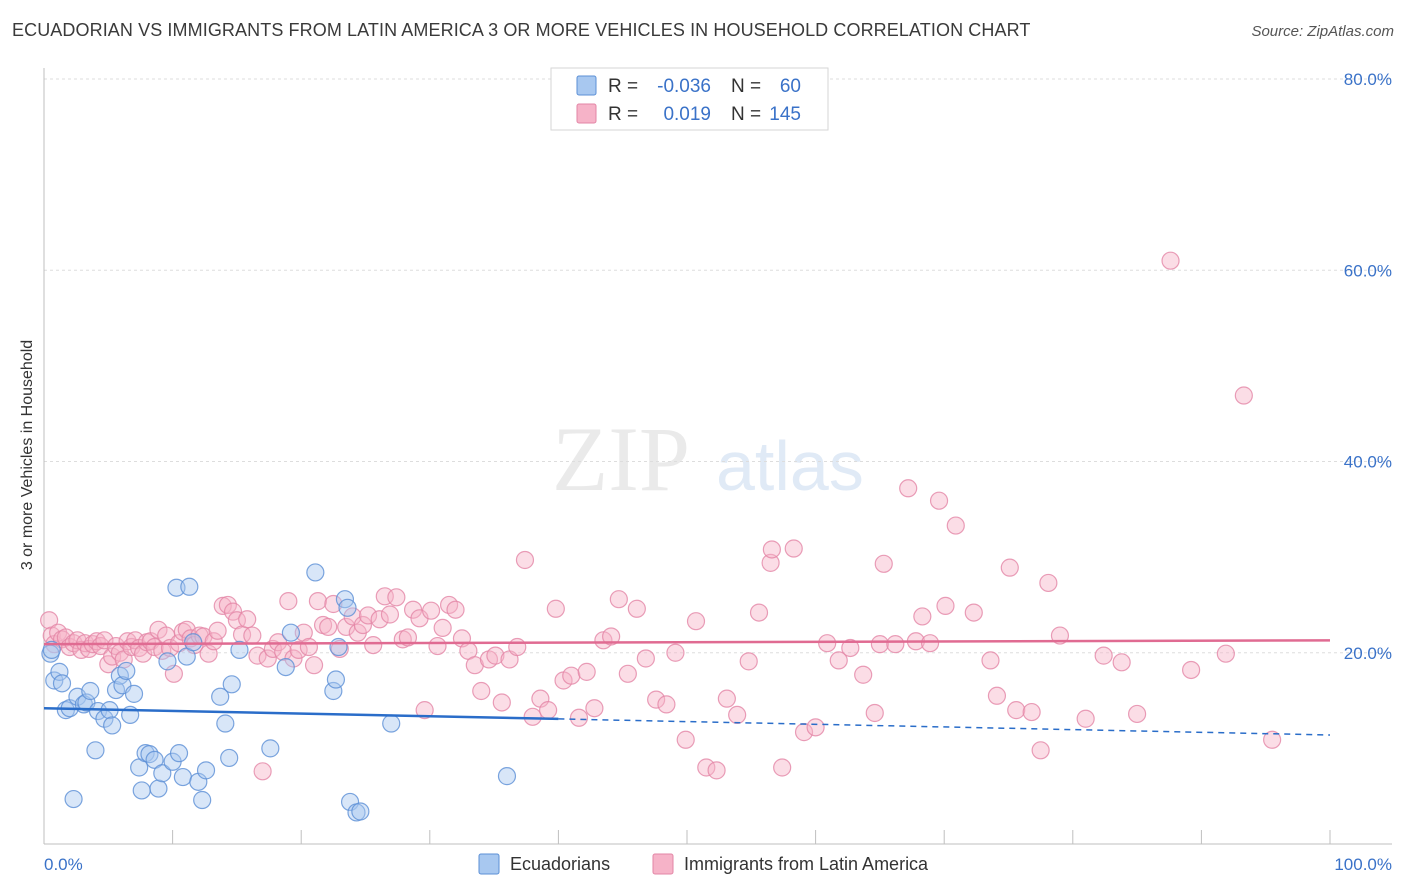  What do you see at coordinates (746, 86) in the screenshot?
I see `legend-n-label-1: N =` at bounding box center [746, 86].